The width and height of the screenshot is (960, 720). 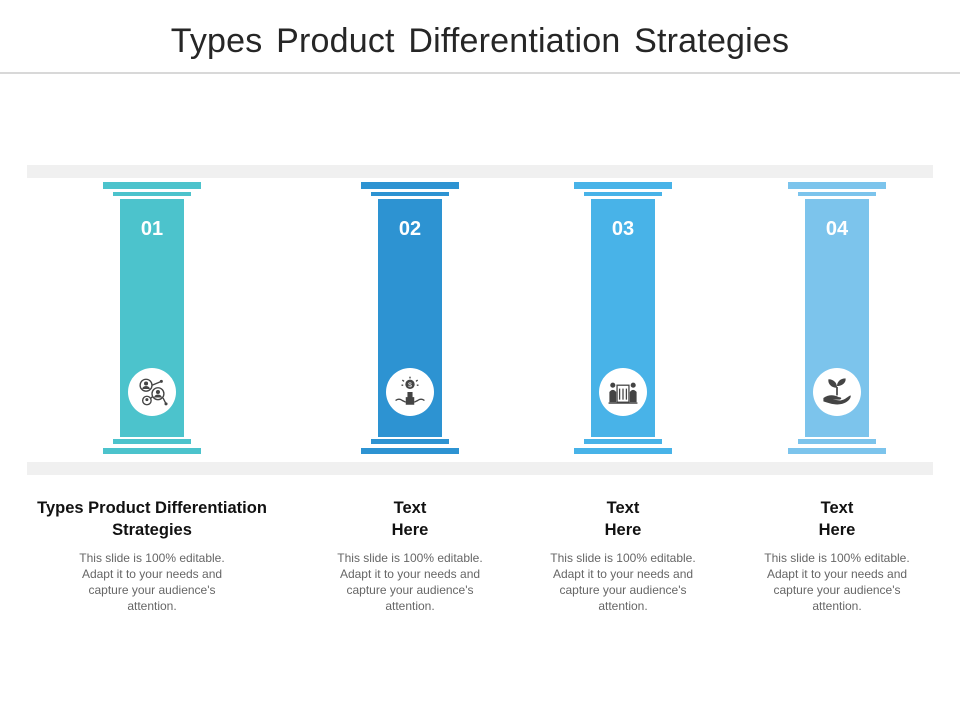 What do you see at coordinates (837, 229) in the screenshot?
I see `step-number: 04` at bounding box center [837, 229].